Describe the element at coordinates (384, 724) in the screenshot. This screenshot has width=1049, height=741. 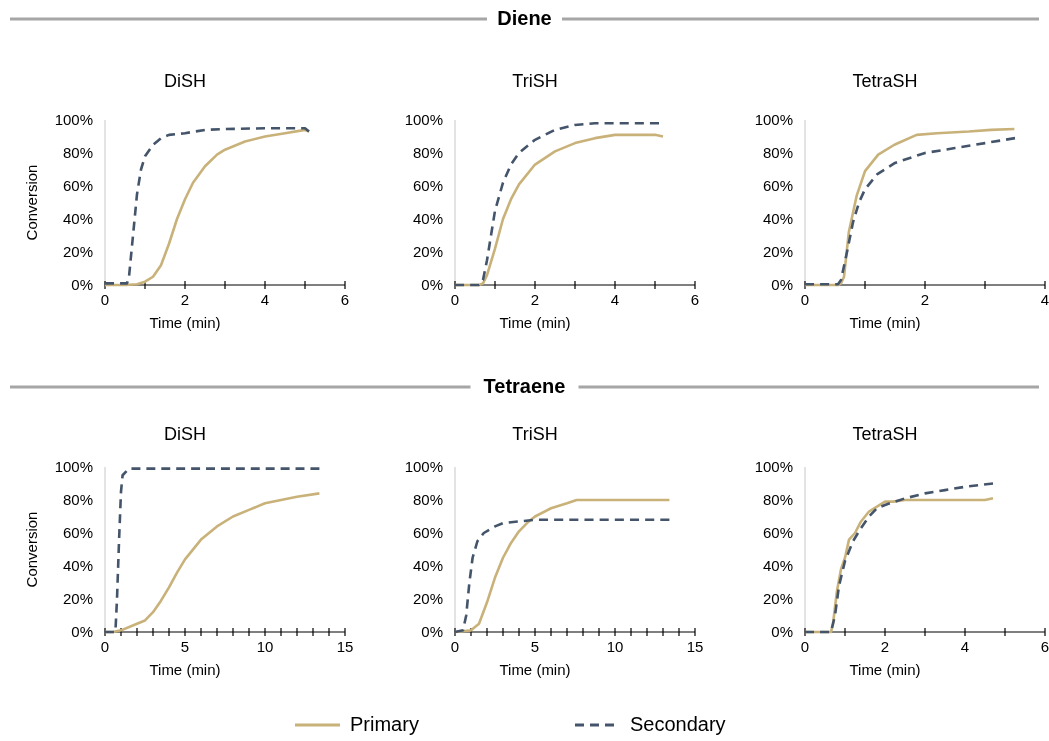
I see `legend-label: Primary` at that location.